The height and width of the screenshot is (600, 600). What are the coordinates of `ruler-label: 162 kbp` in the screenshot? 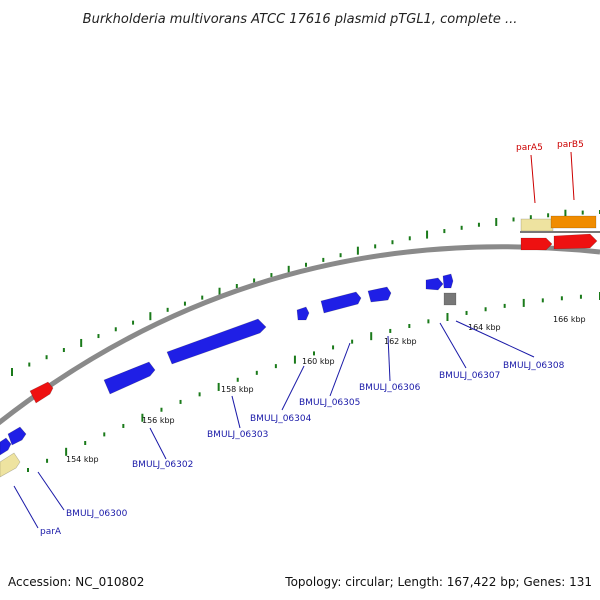 It's located at (400, 341).